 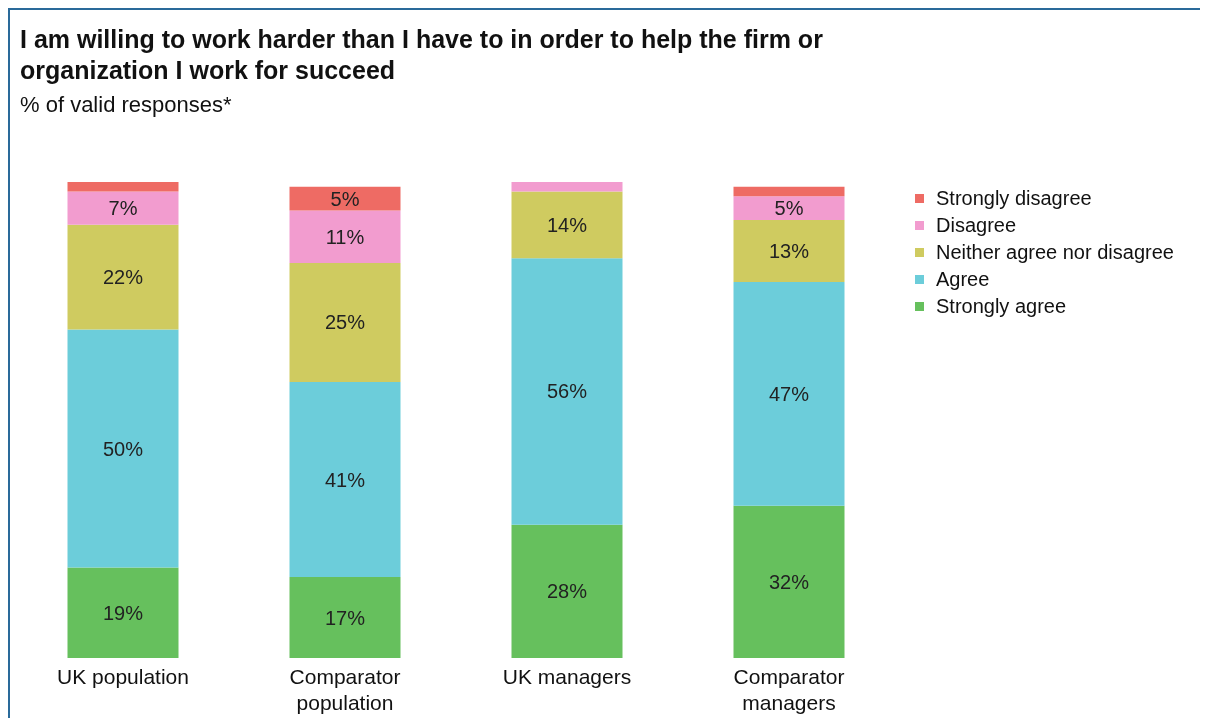 I want to click on data-label: 13%, so click(x=789, y=251).